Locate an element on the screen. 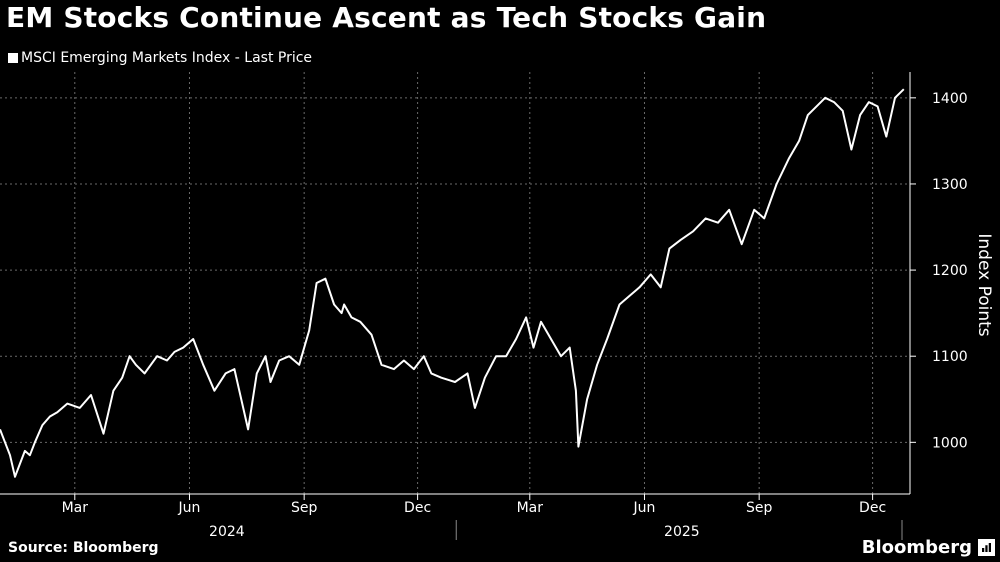 This screenshot has height=562, width=1000. bloomberg-logo-icon is located at coordinates (986, 547).